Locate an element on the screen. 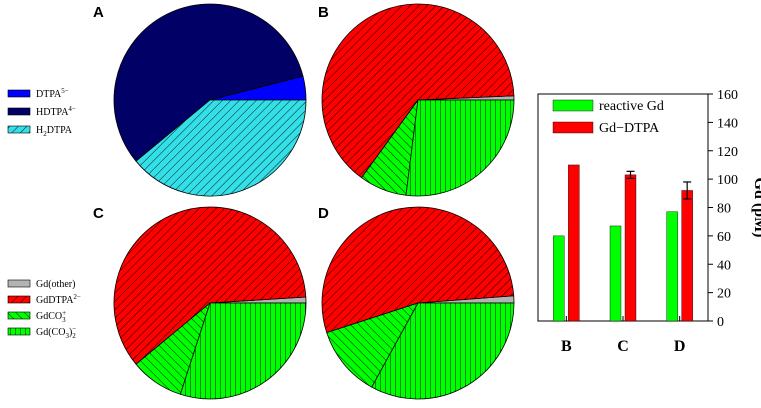  pie-c-slice-gddtpa2-hatch is located at coordinates (209, 285).